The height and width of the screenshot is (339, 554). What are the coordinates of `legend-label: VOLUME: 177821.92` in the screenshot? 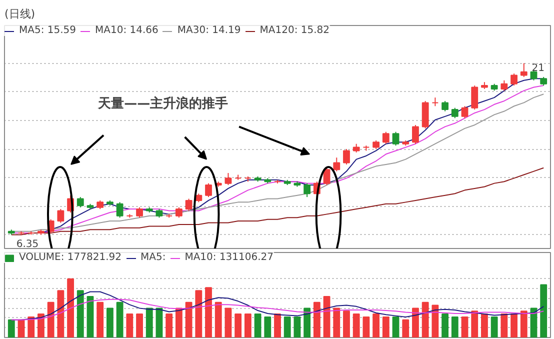 It's located at (70, 257).